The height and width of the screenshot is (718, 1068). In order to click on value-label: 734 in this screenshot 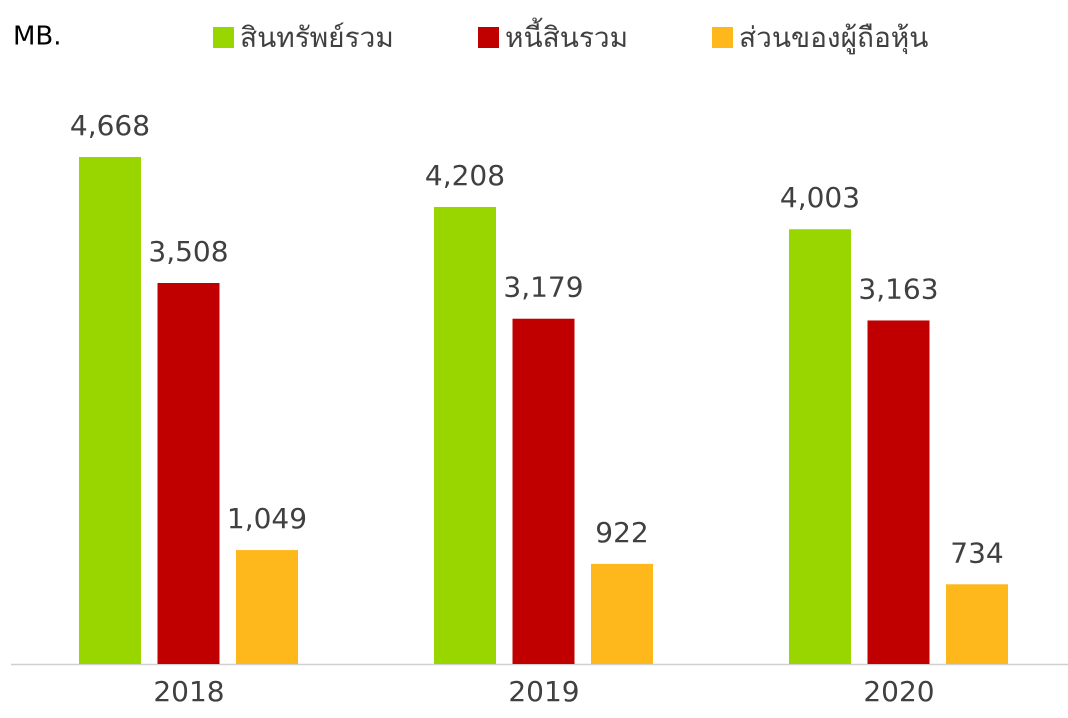, I will do `click(976, 552)`.